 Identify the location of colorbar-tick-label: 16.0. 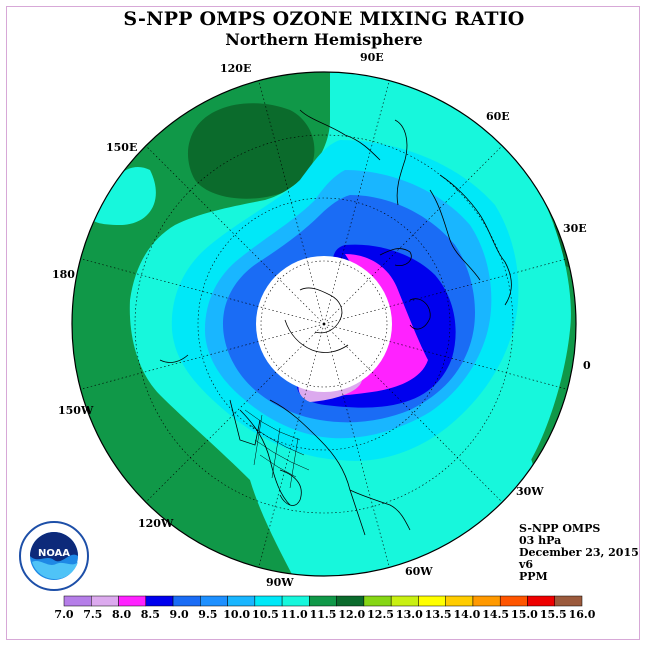
(582, 614).